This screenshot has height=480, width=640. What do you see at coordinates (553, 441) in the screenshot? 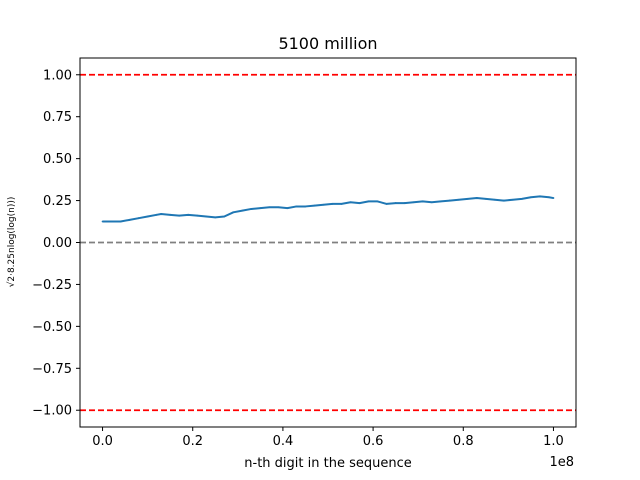
I see `x-tick-label: 1.0` at bounding box center [553, 441].